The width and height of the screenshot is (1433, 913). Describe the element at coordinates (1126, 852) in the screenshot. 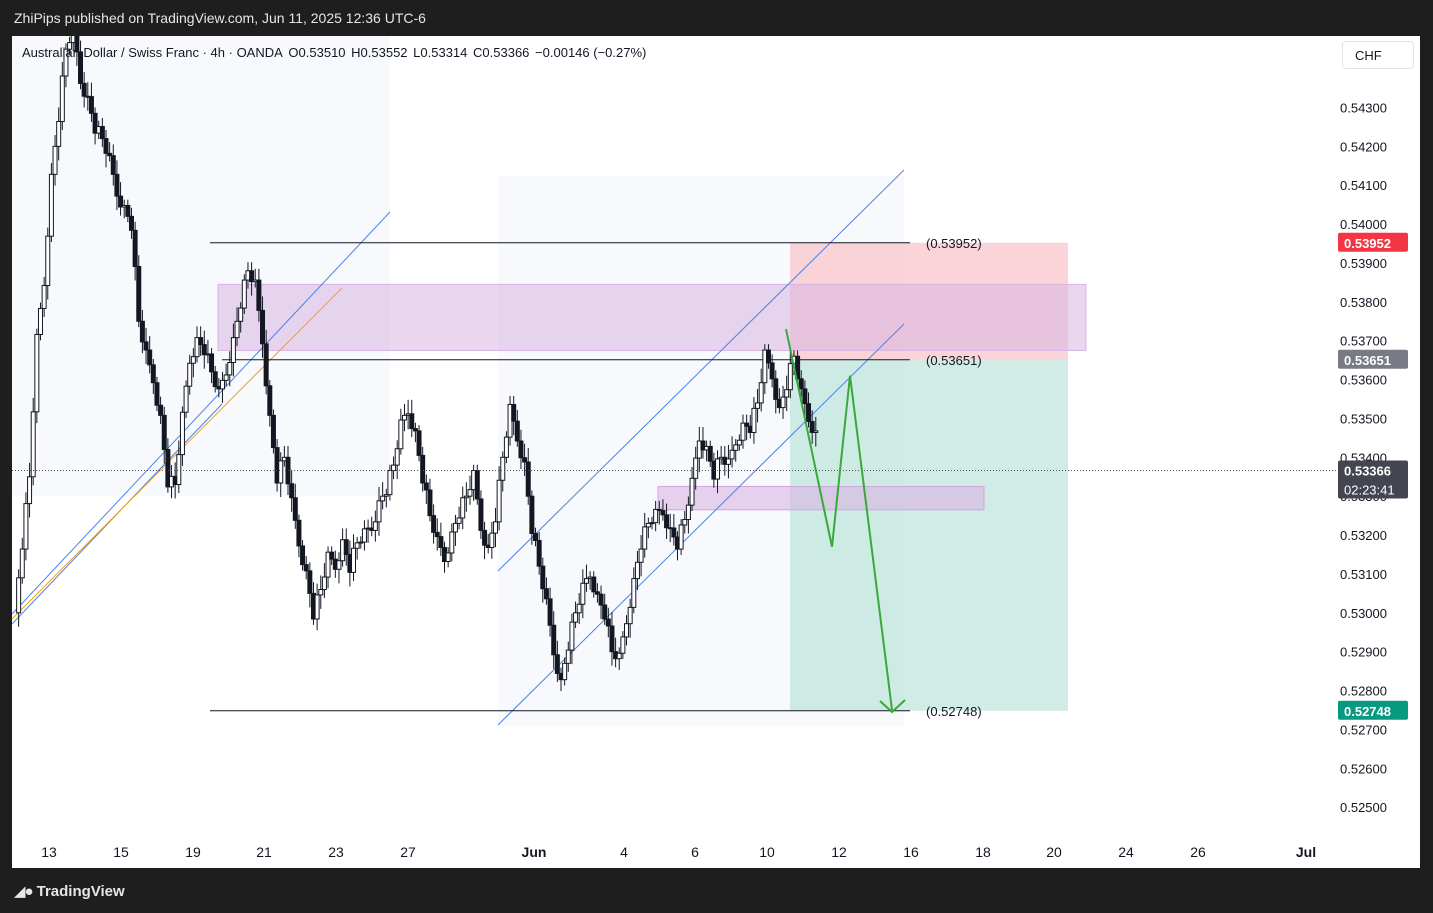

I see `x-tick-label: 24` at that location.